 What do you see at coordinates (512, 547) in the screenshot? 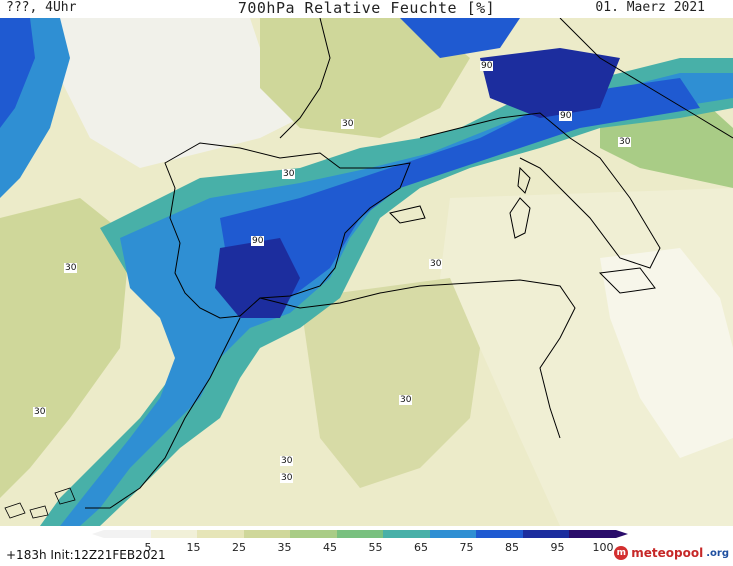
I see `colorbar-tick-label: 85` at bounding box center [512, 547].